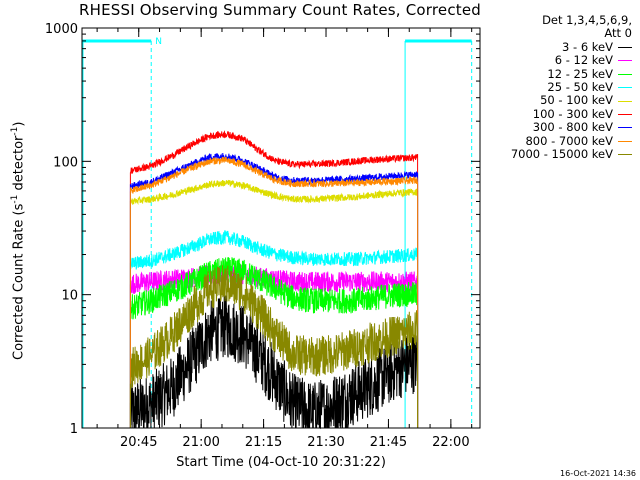 The height and width of the screenshot is (480, 640). Describe the element at coordinates (325, 442) in the screenshot. I see `x-tick-label: 21:30` at that location.